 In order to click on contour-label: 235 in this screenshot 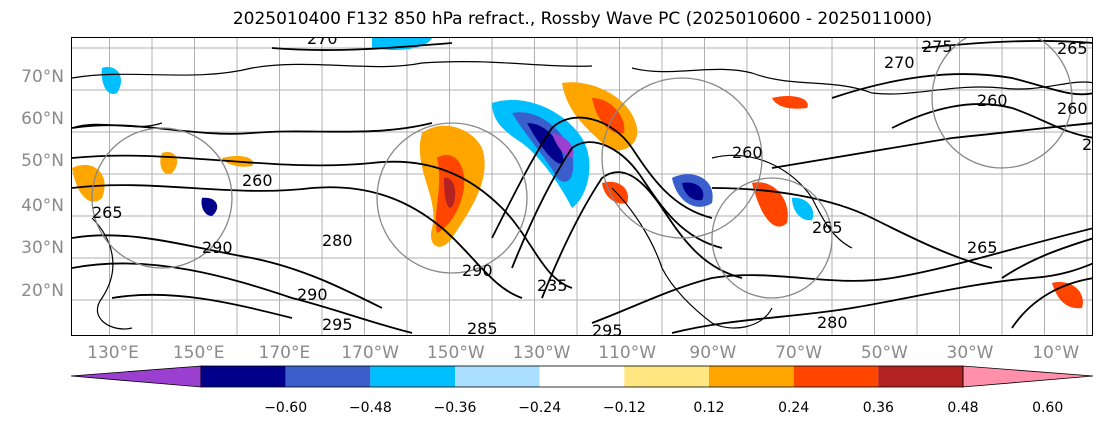, I will do `click(552, 285)`.